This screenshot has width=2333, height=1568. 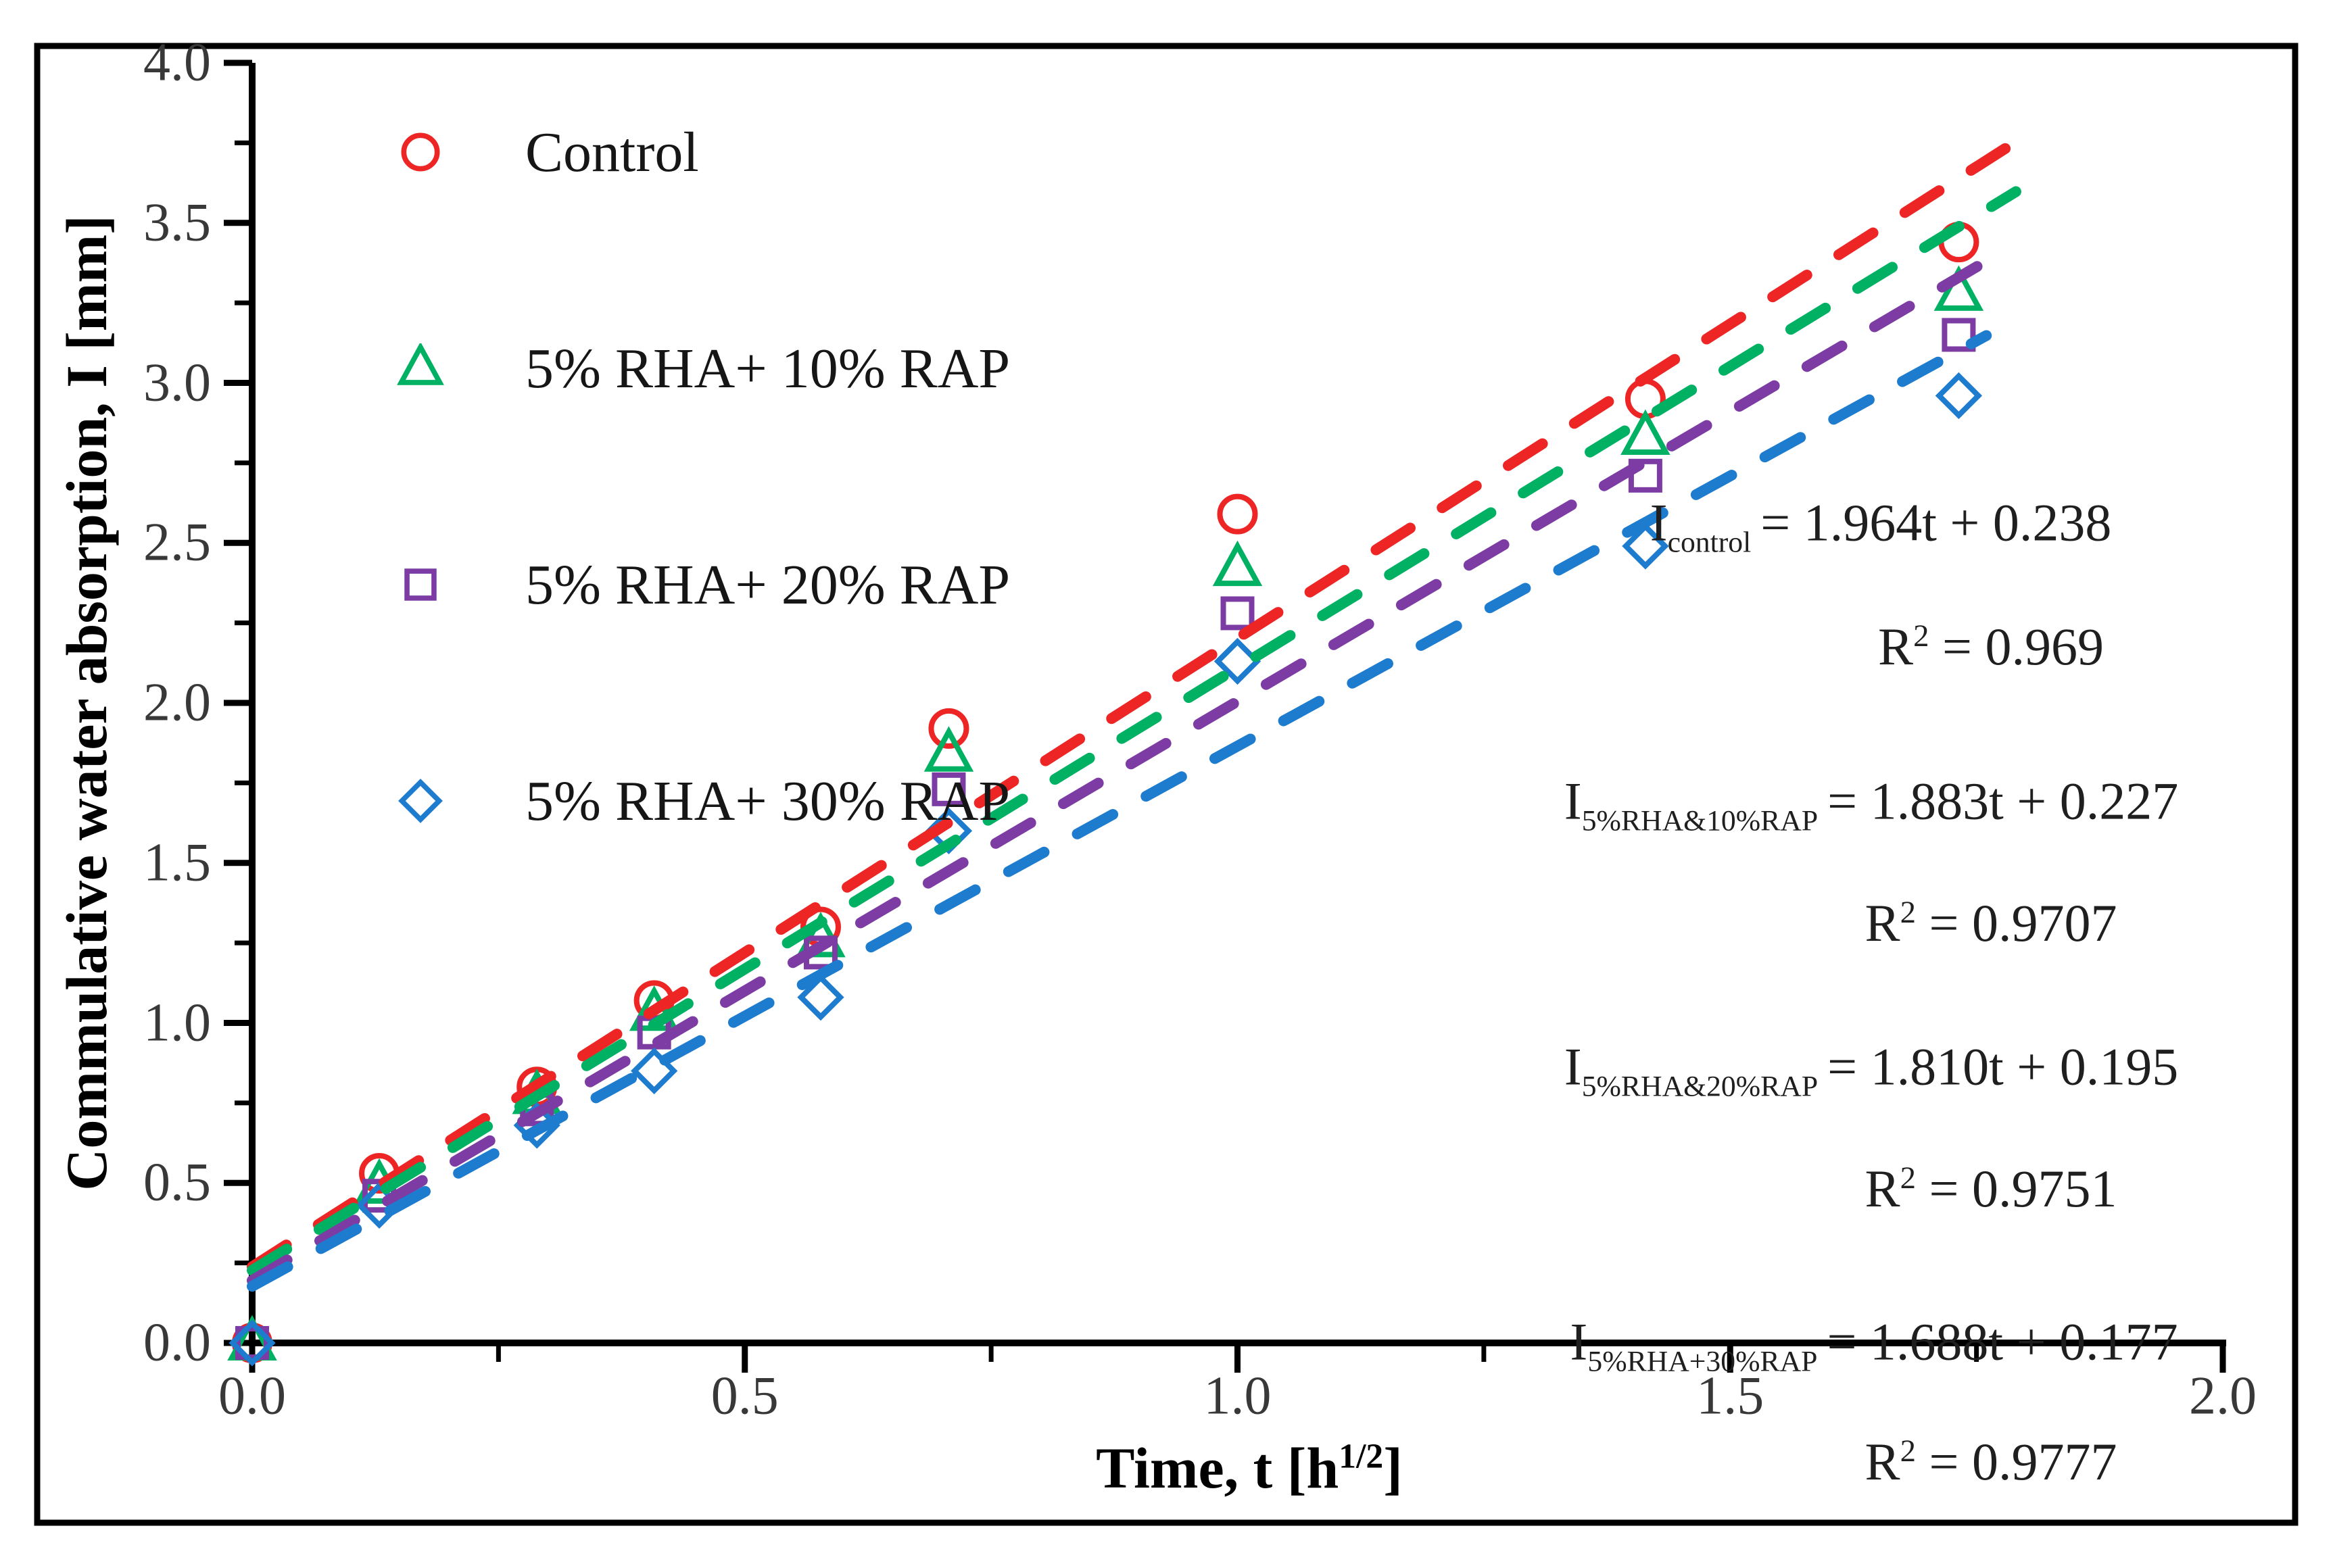 I want to click on equation-rha10rap: I5%RHA&10%RAP = 1.883t + 0.227, so click(x=1871, y=804).